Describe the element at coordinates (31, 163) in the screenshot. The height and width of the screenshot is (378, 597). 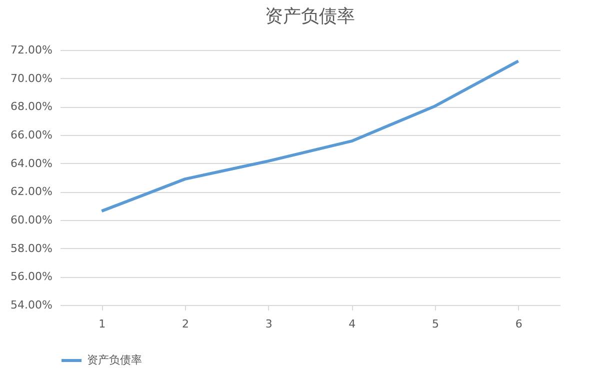
I see `y-tick-label: 64.00%` at that location.